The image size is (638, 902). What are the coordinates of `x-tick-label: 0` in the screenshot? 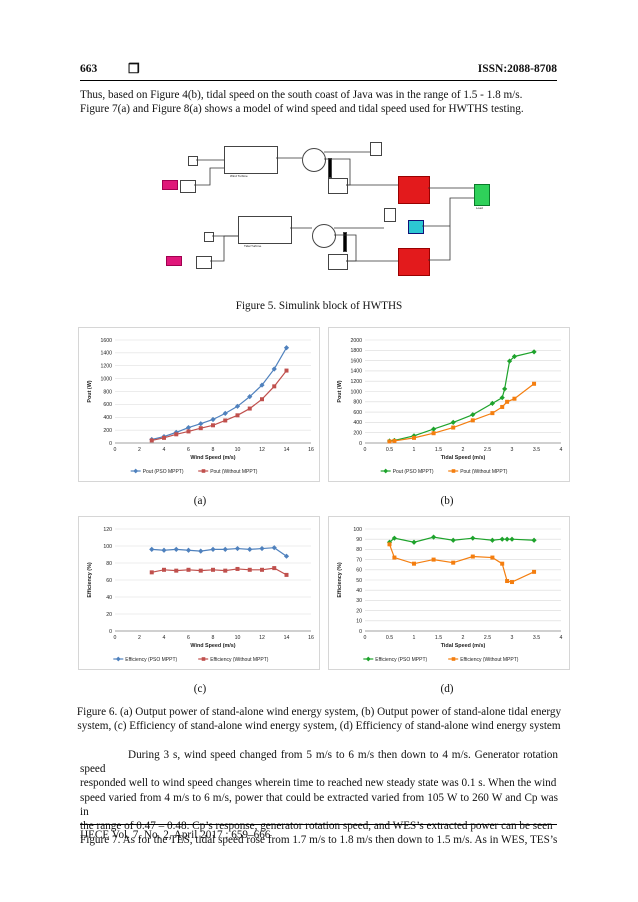 It's located at (115, 450).